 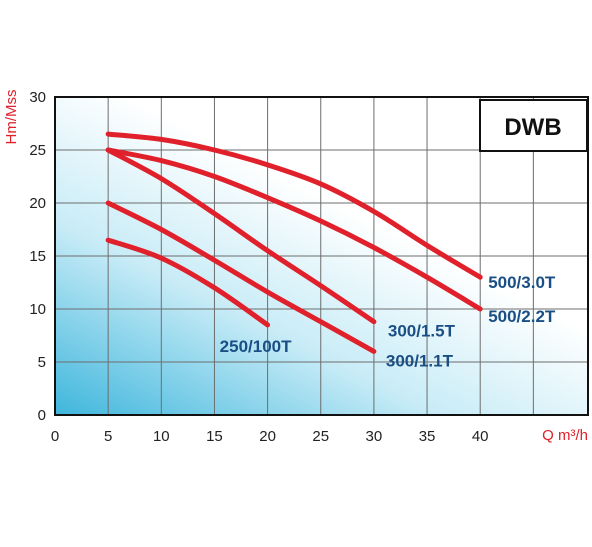 I want to click on title-box: DWB, so click(x=533, y=125).